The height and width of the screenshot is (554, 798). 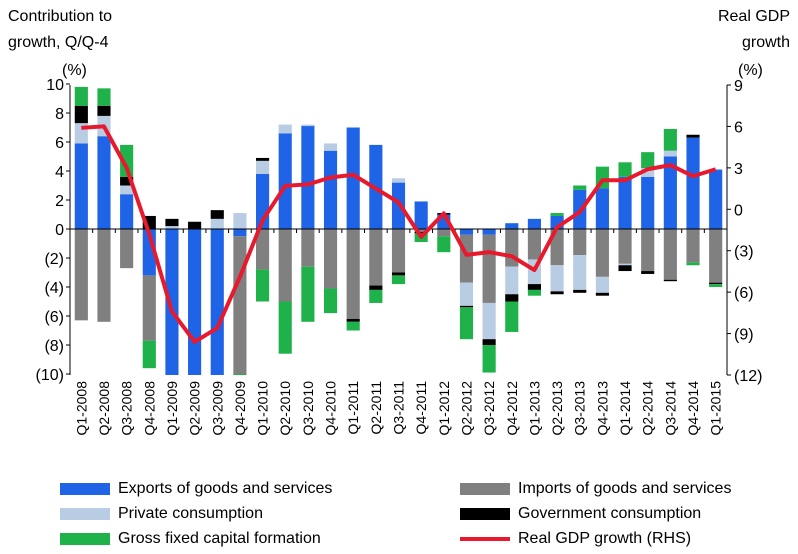 I want to click on x-tick-label: Q2-2014, so click(x=648, y=408).